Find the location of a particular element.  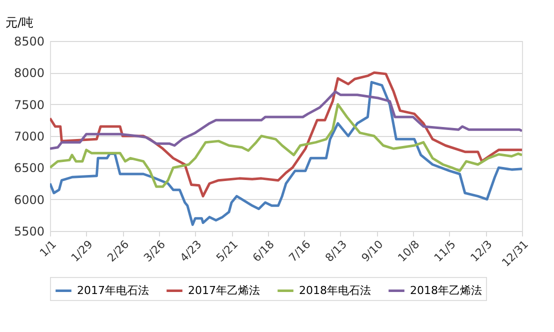

y-tick-label: 7000 is located at coordinates (29, 137).